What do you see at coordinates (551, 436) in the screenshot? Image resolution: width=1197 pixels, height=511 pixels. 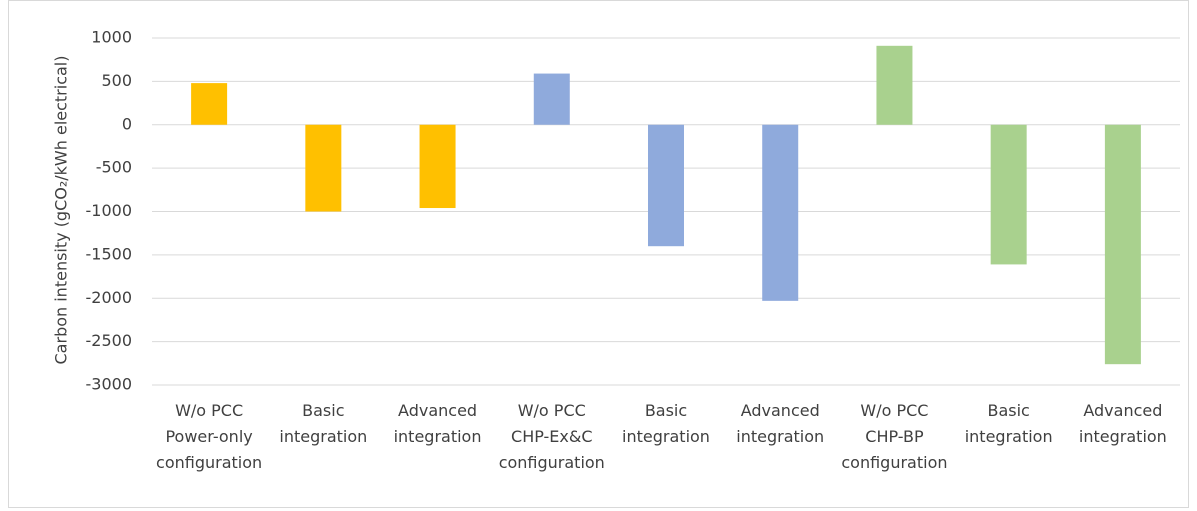 I see `x-tick-label: W/o PCC CHP-Ex&C configuration` at bounding box center [551, 436].